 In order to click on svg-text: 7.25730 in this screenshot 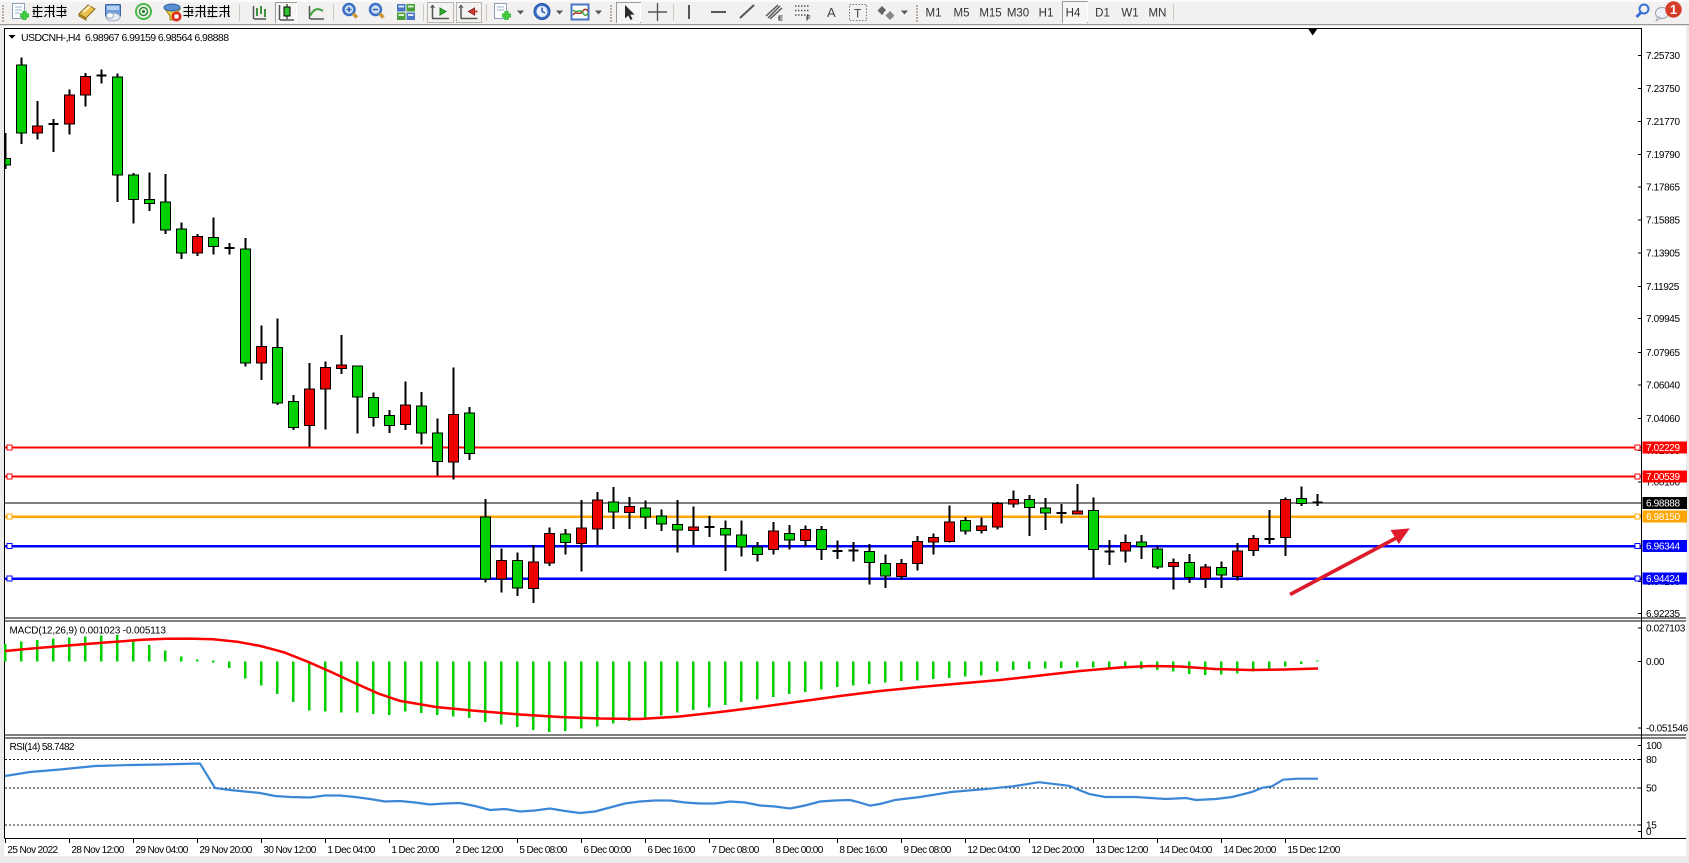, I will do `click(1663, 56)`.